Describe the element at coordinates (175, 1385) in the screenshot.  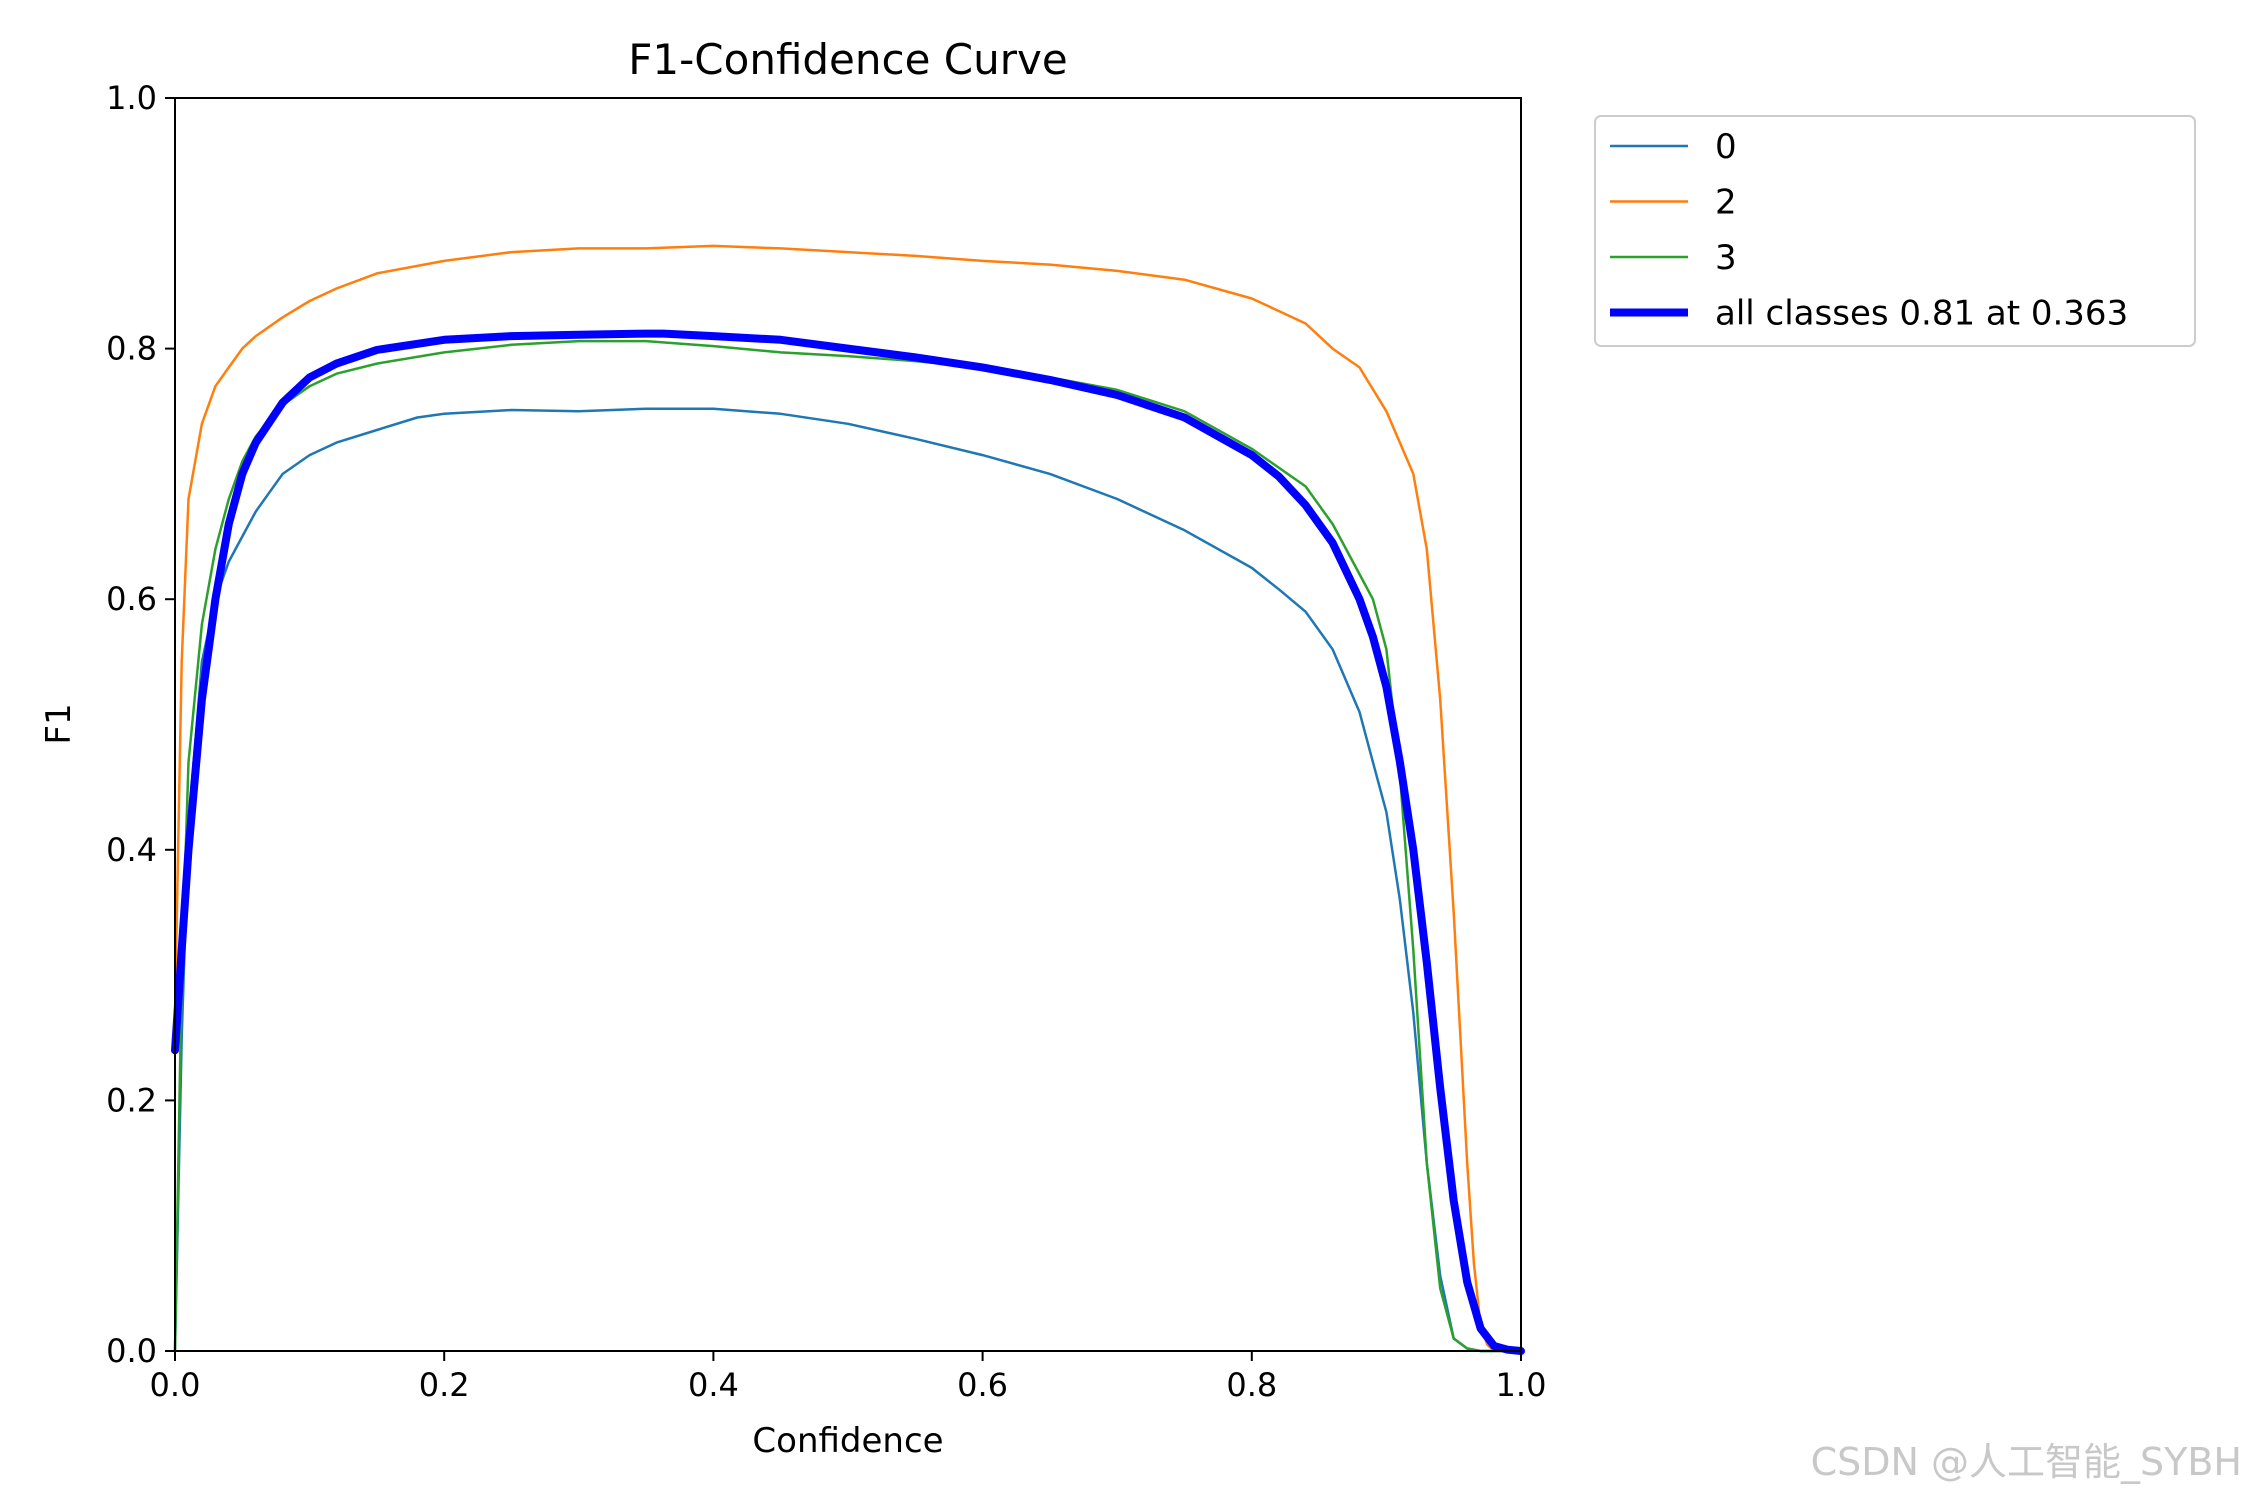
I see `x-tick-label: 0.0` at that location.